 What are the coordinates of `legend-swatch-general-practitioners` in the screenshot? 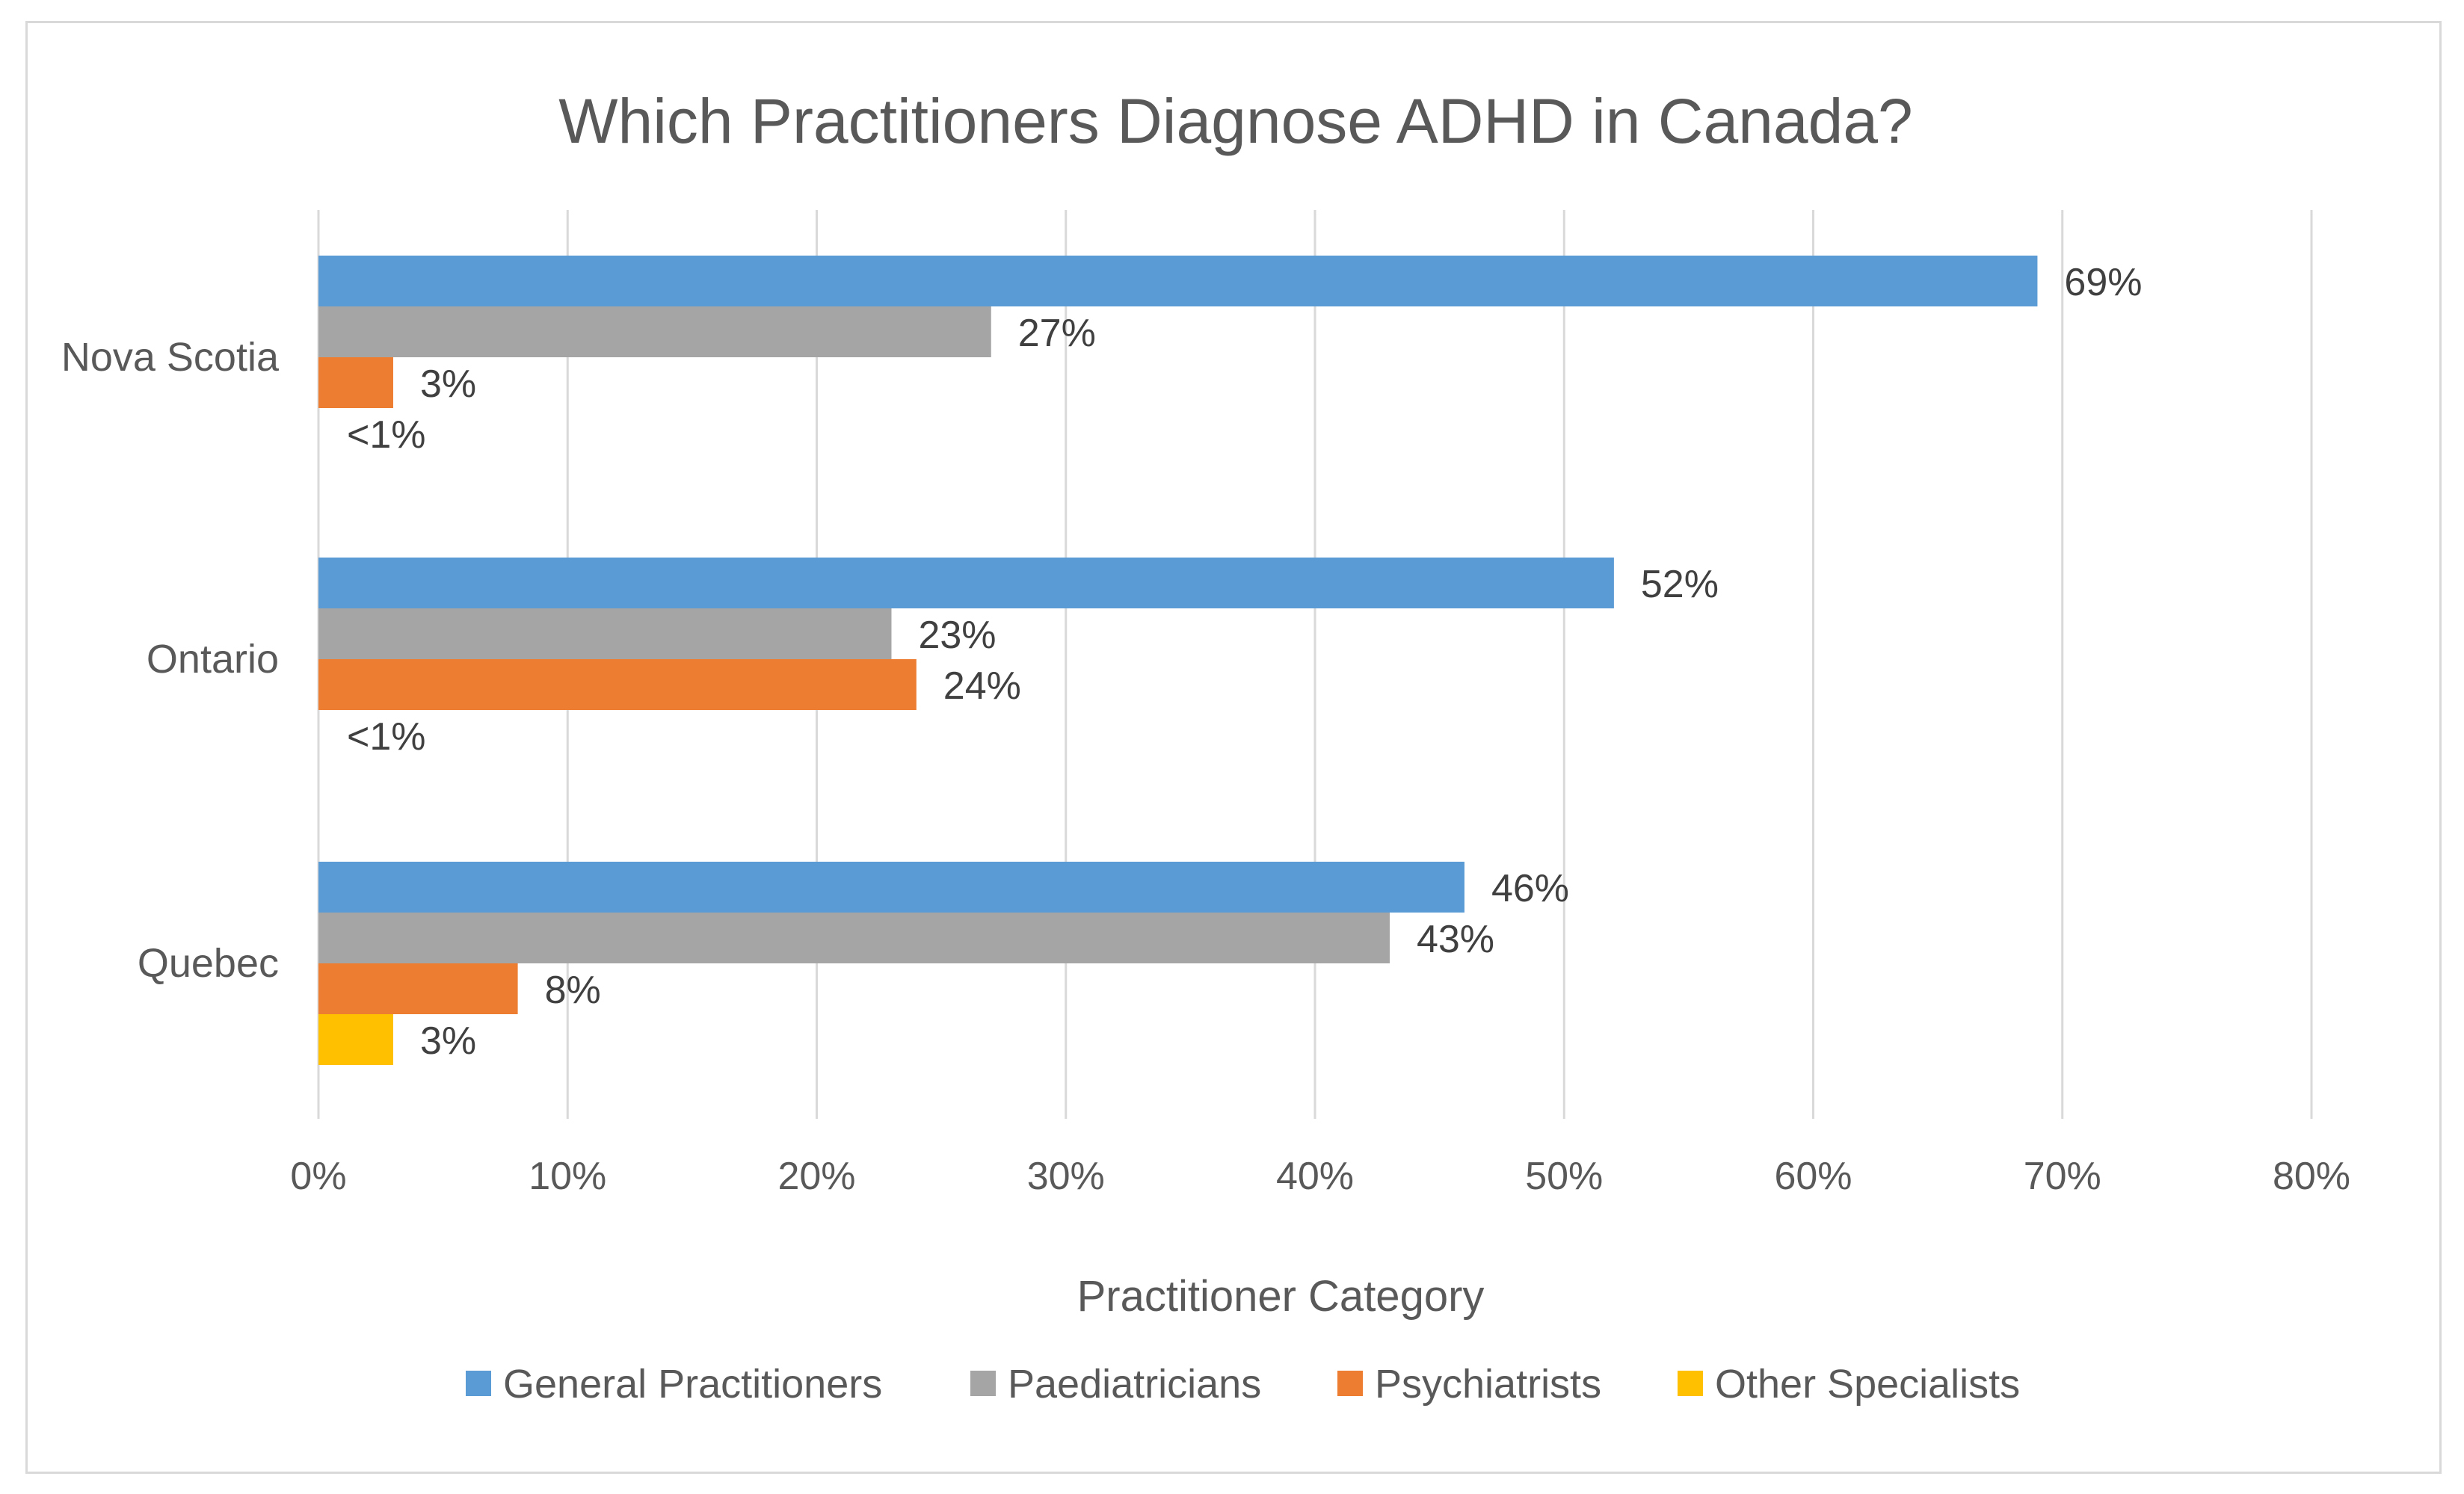 It's located at (478, 1383).